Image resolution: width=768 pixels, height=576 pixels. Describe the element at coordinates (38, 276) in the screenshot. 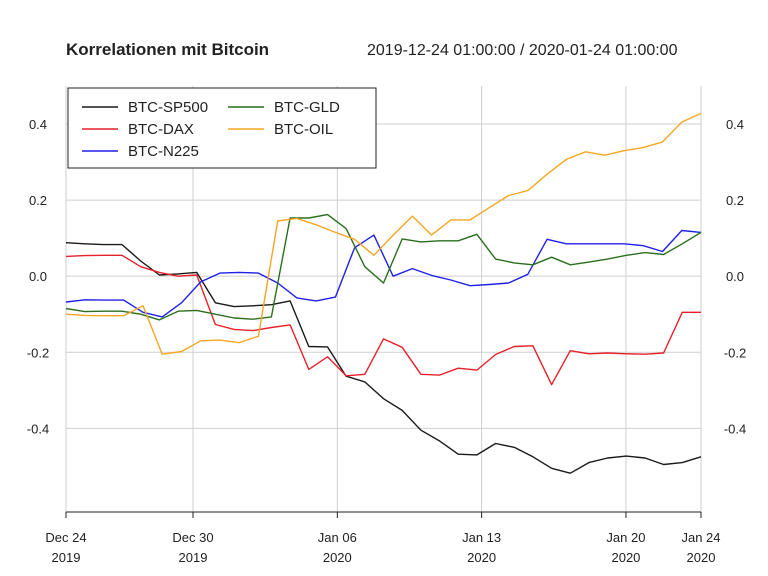

I see `y-tick-label-left: 0.0` at that location.